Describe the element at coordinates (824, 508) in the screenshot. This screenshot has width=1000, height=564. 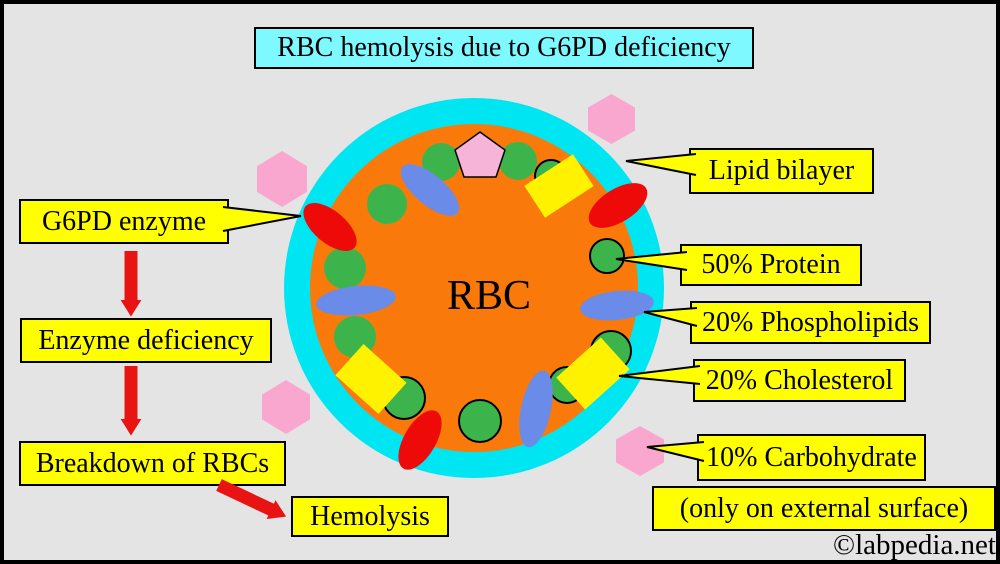
I see `carbohydrate-note-label: (only on external surface)` at that location.